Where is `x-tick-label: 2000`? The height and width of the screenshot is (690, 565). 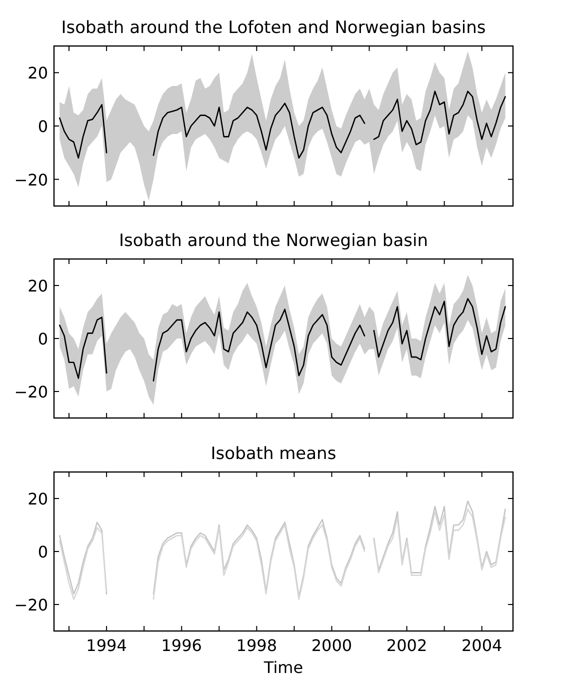
x-tick-label: 2000 is located at coordinates (331, 645).